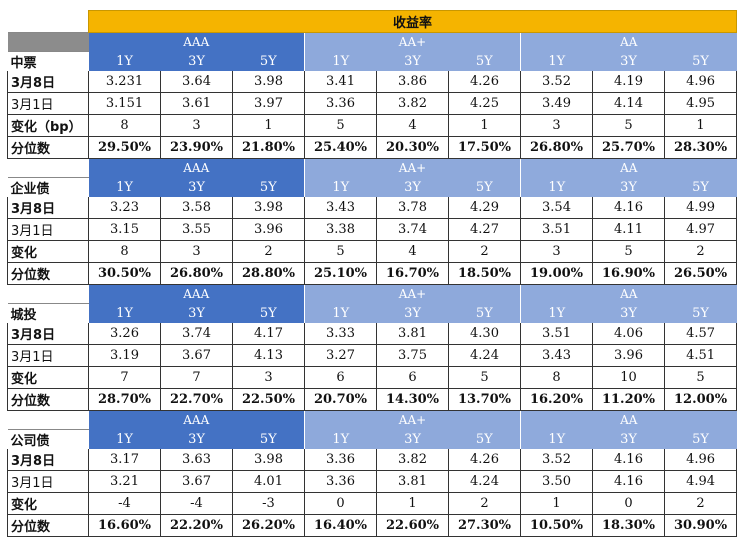  What do you see at coordinates (268, 355) in the screenshot?
I see `value-cell: 4.13` at bounding box center [268, 355].